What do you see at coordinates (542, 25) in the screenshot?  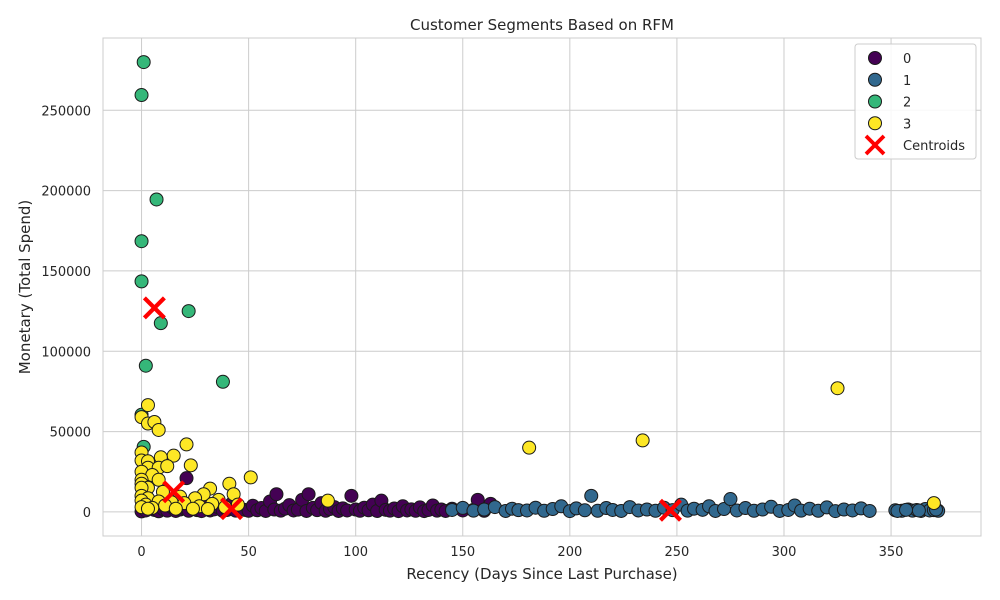 I see `chart-title: Customer Segments Based on RFM` at bounding box center [542, 25].